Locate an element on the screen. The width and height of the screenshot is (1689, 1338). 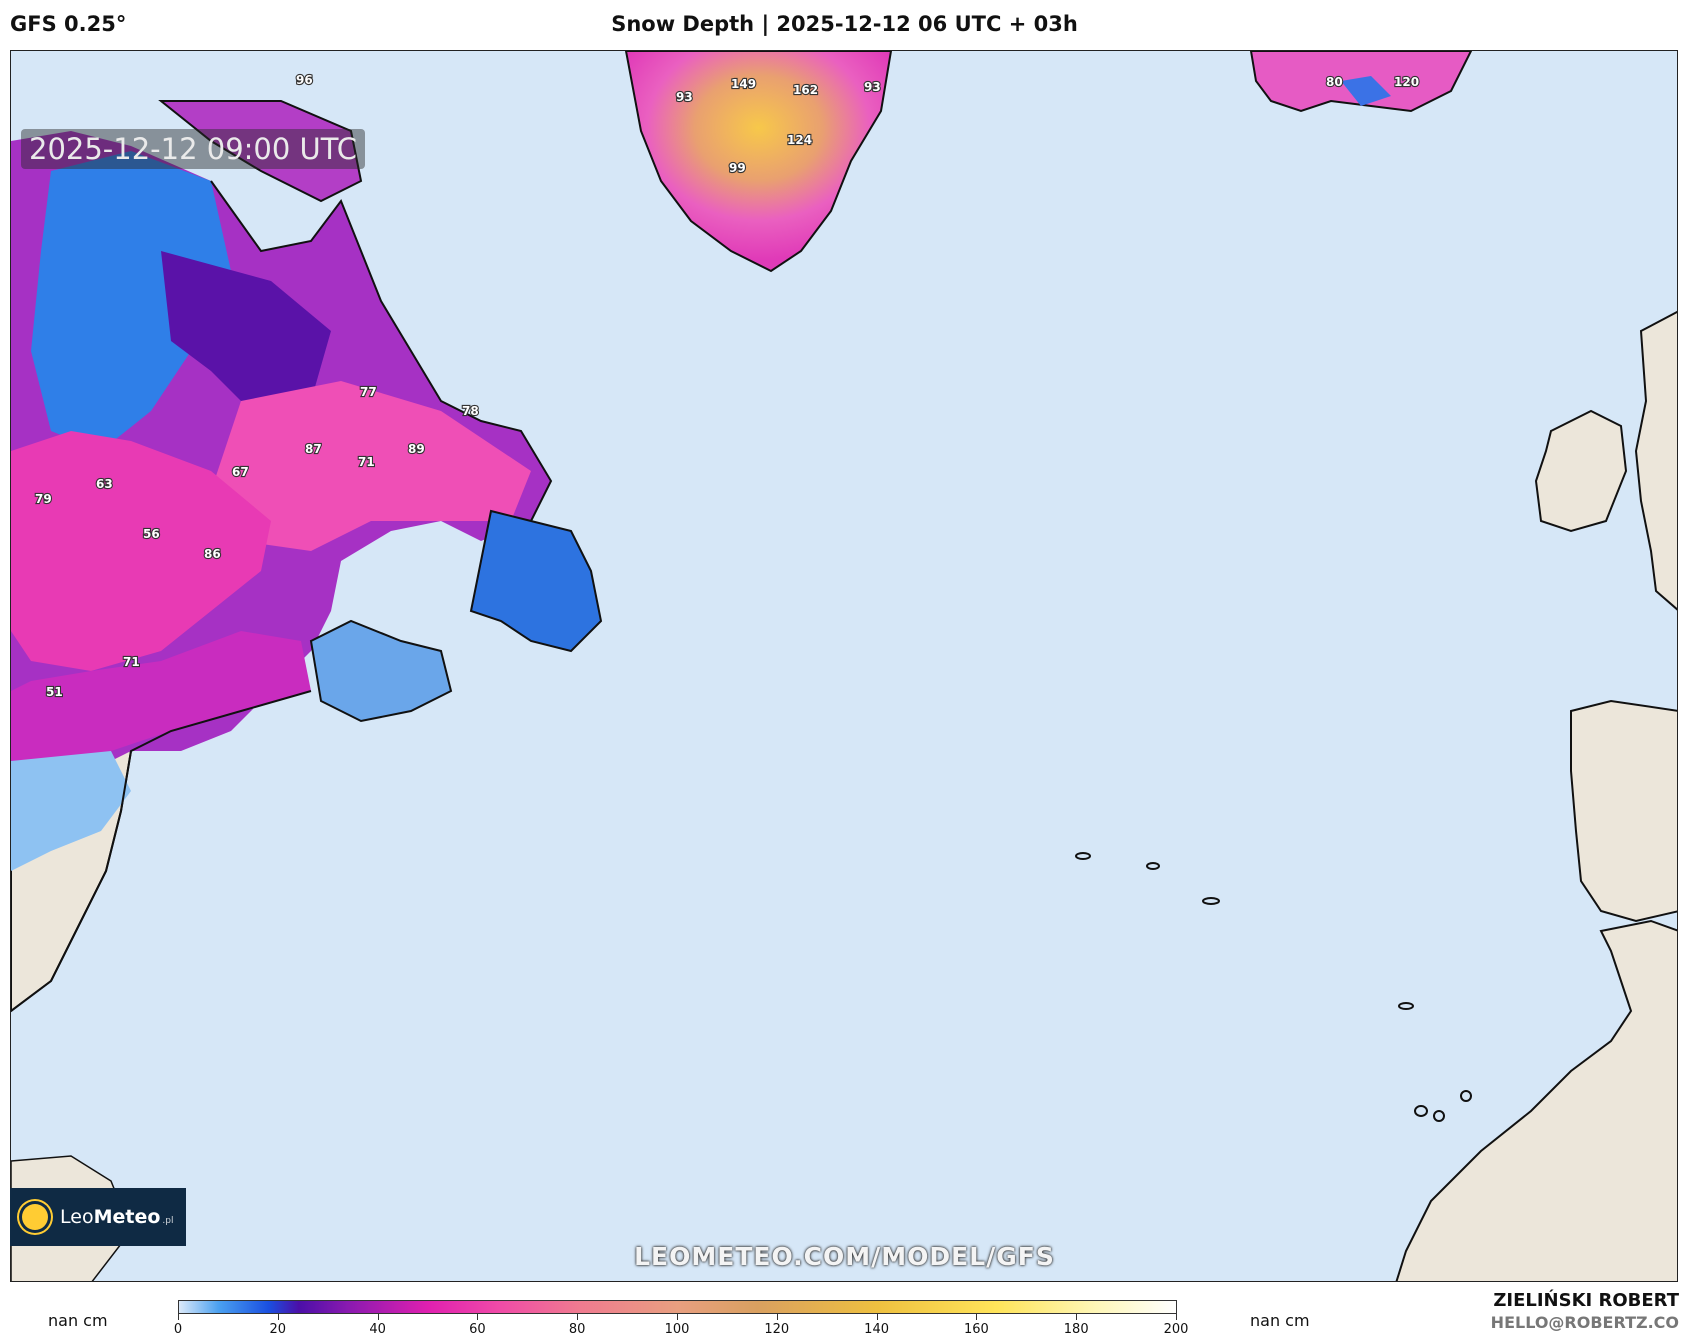
value-label: 96 is located at coordinates (304, 80).